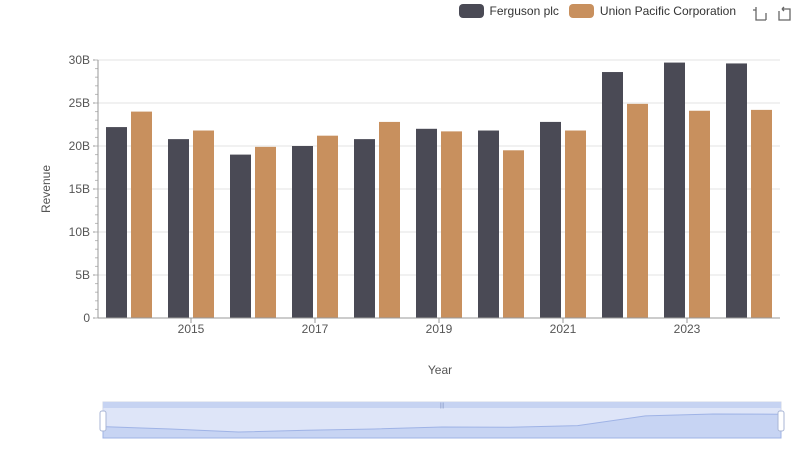  Describe the element at coordinates (781, 421) in the screenshot. I see `zoom-handle-right` at that location.